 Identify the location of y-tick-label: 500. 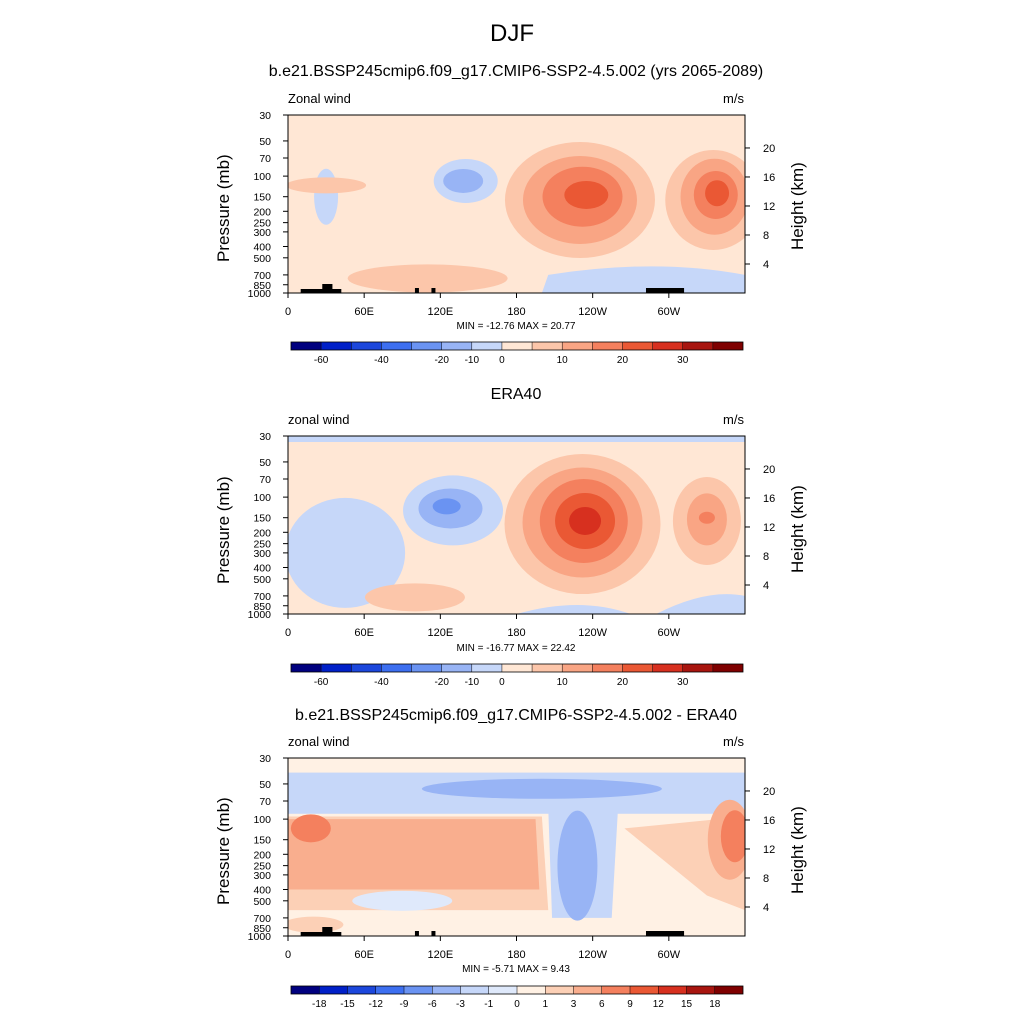
(262, 580).